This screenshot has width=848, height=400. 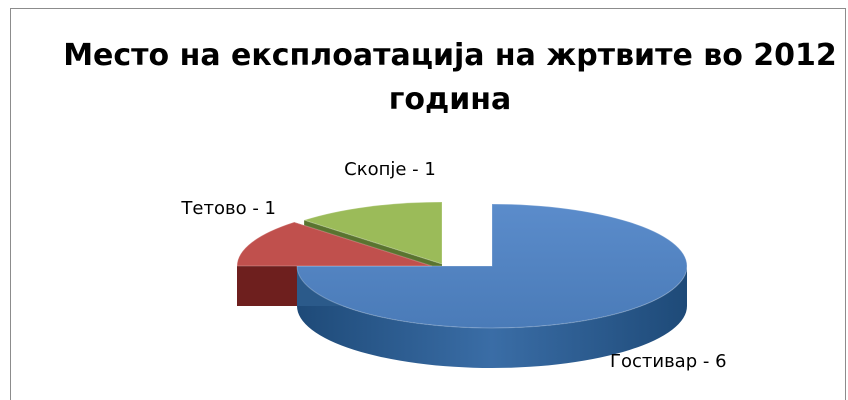 I want to click on pie-data-label-1: Тетово - 1, so click(x=228, y=208).